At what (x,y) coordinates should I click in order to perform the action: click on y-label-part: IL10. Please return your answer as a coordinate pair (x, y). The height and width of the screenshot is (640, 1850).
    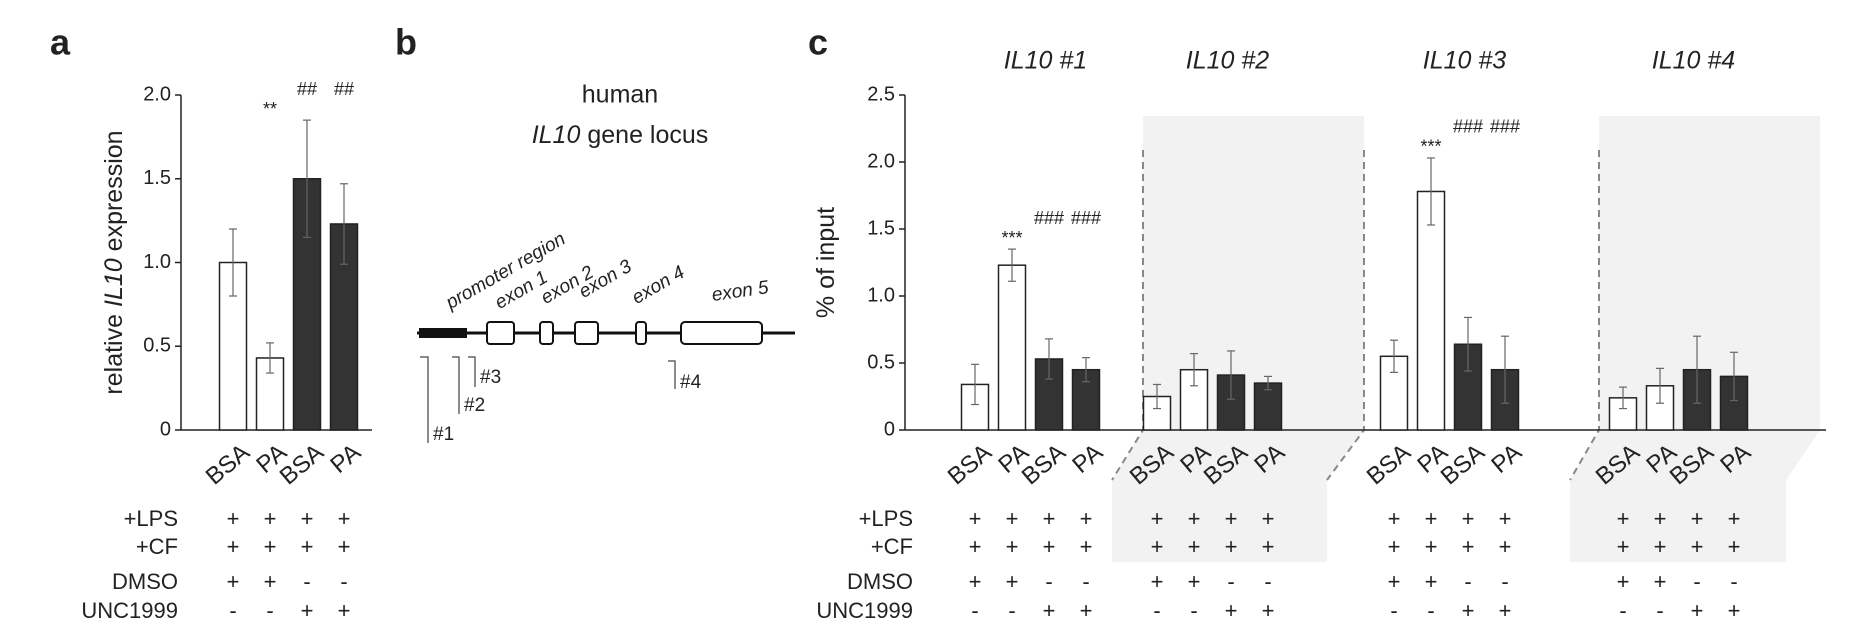
    Looking at the image, I should click on (114, 282).